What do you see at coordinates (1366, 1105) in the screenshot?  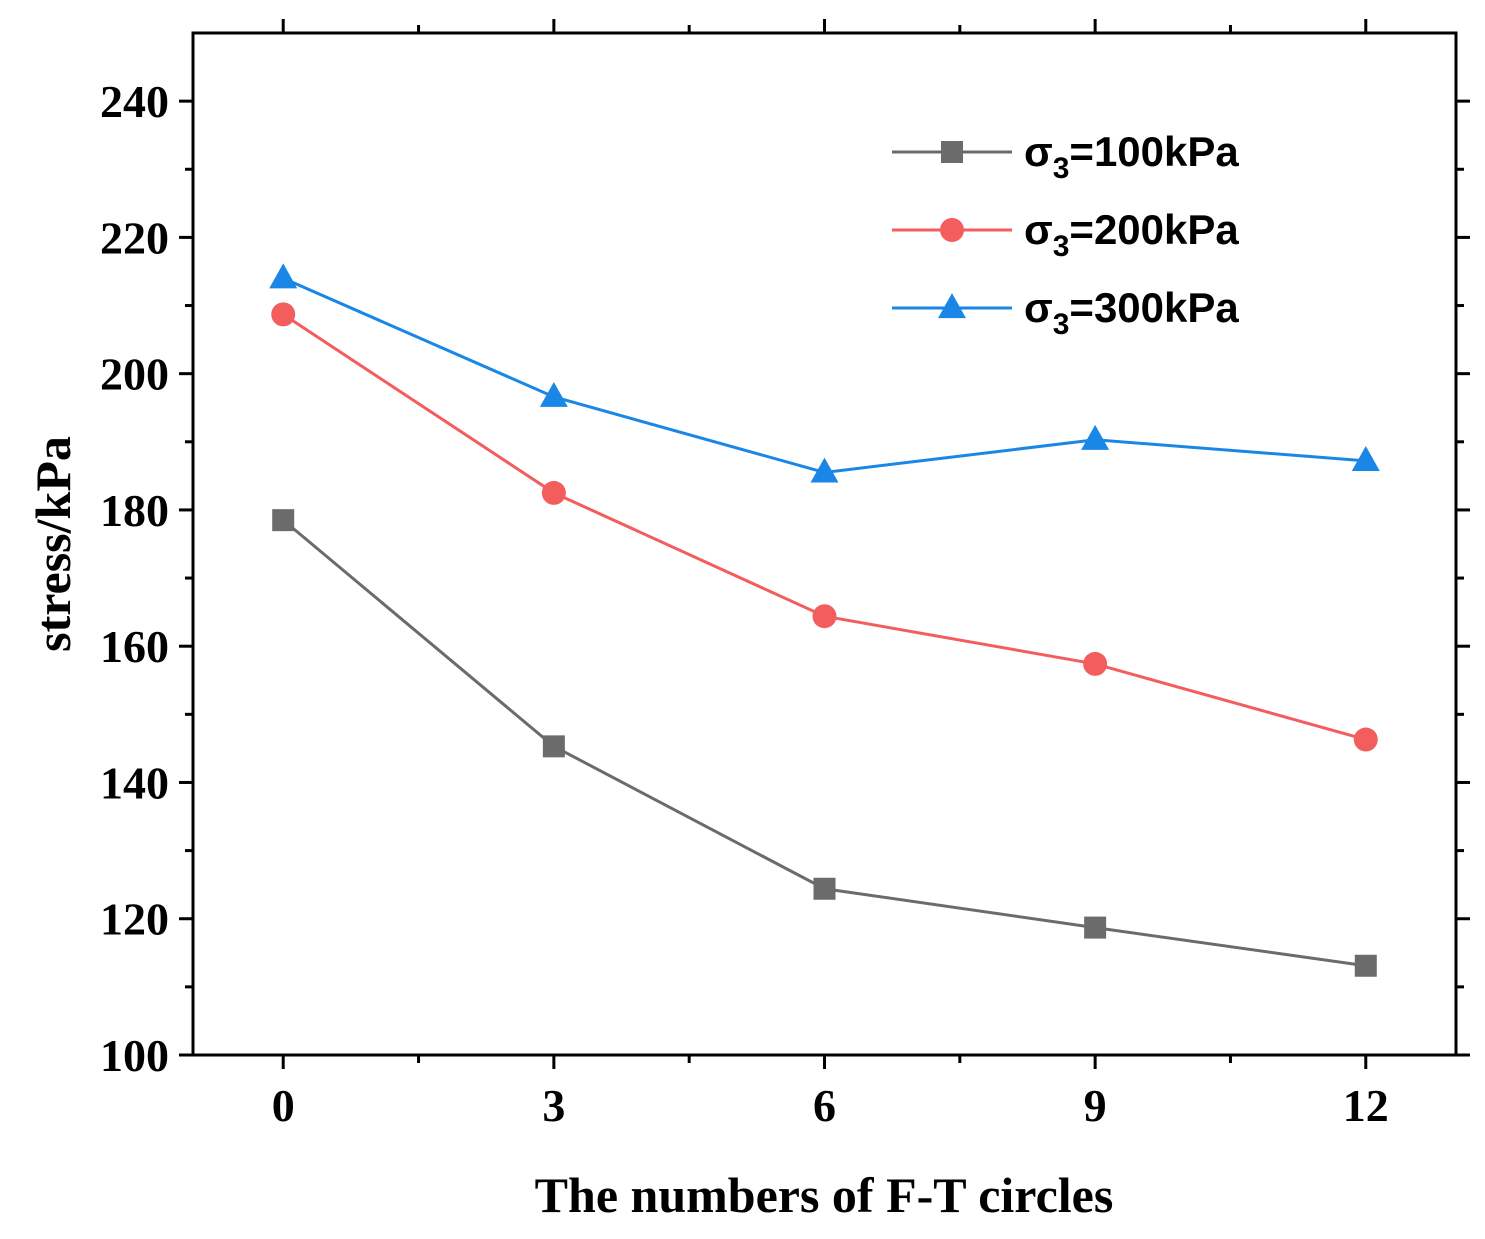 I see `x-tick-label: 12` at bounding box center [1366, 1105].